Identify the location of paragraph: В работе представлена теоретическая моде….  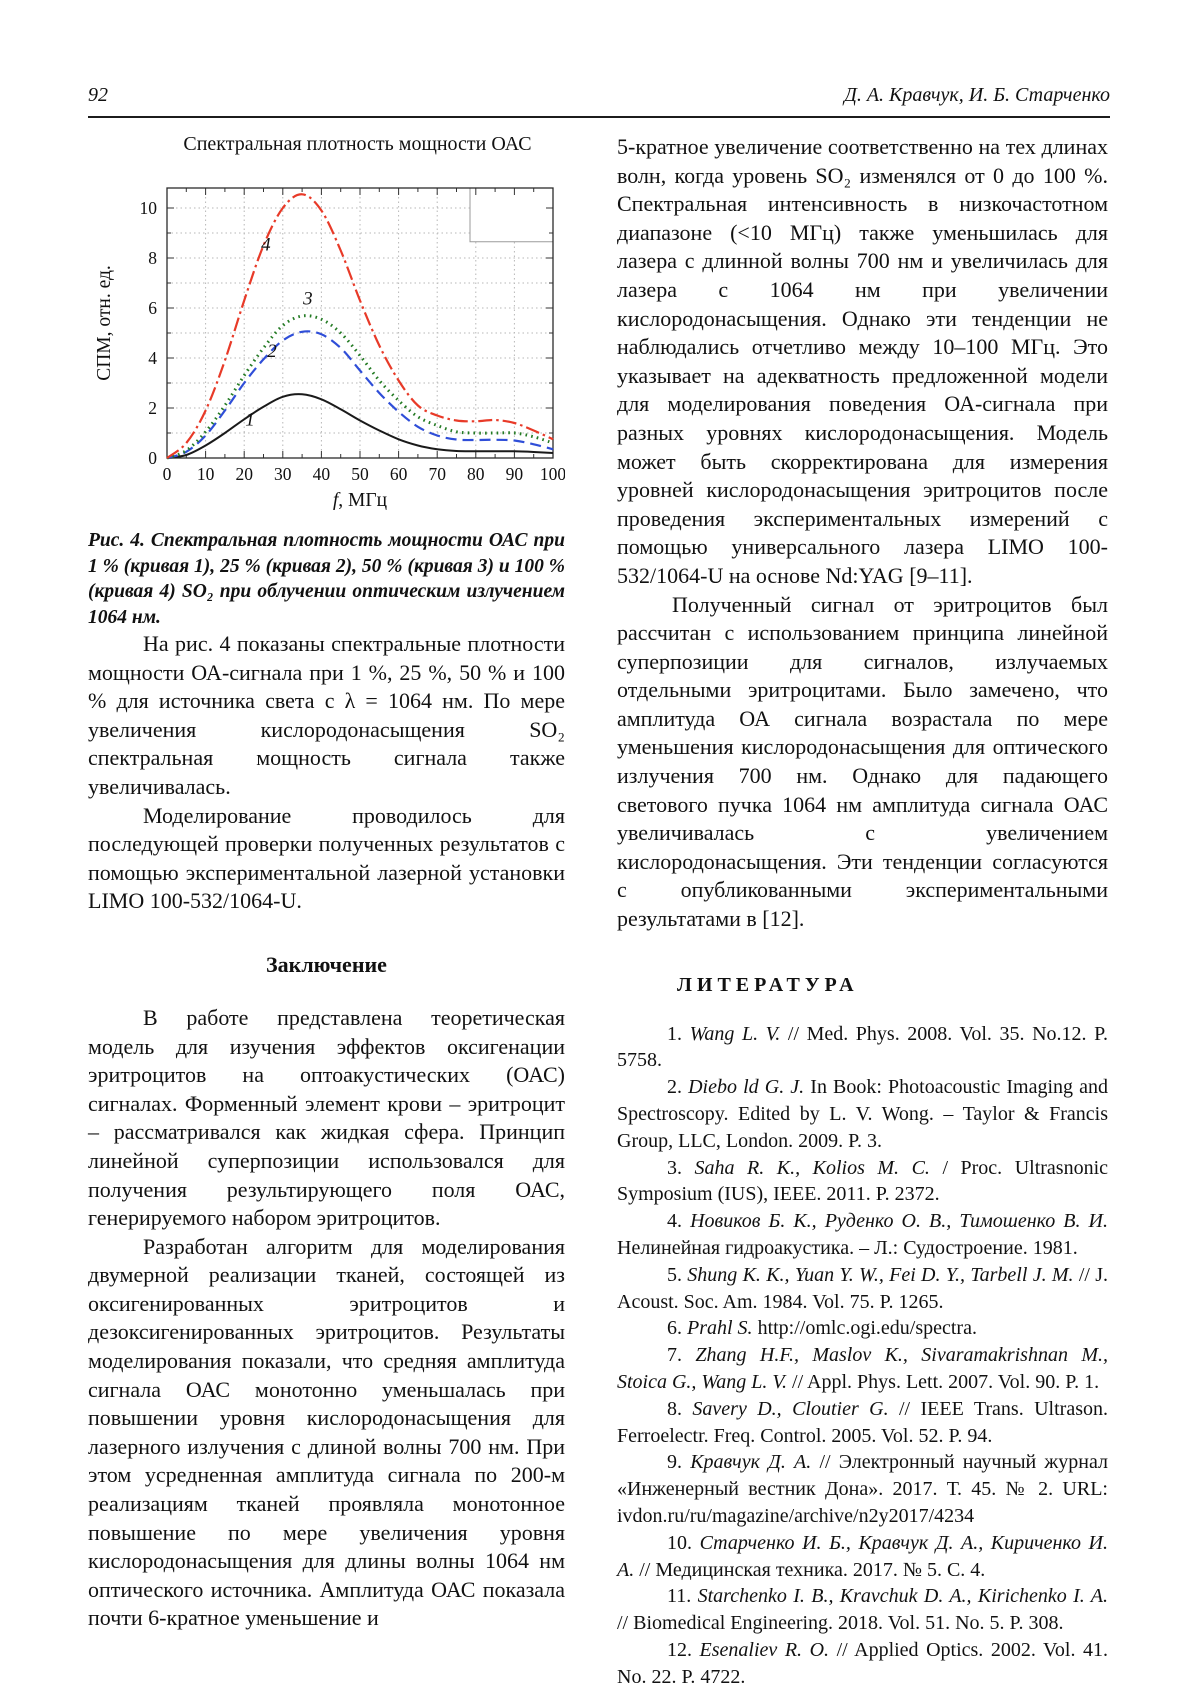
(326, 1117).